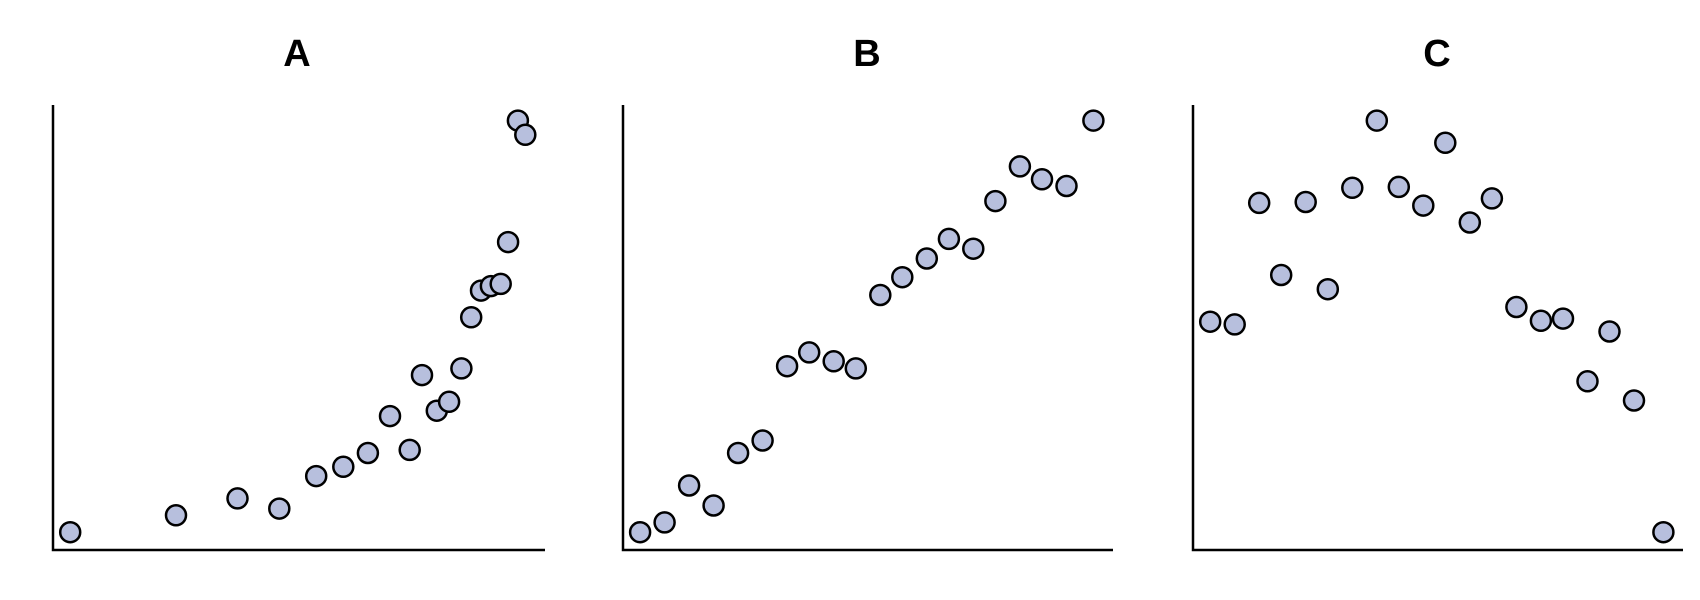  I want to click on panel-a-title: A, so click(296, 54).